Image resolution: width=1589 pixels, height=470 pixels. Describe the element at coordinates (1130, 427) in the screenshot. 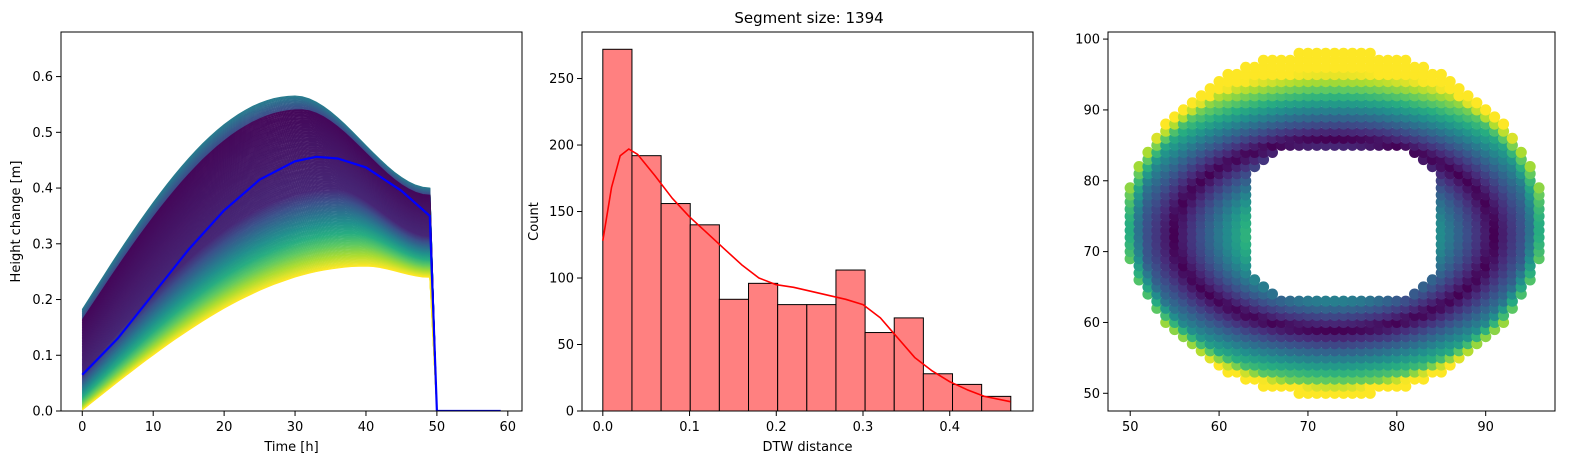

I see `scatter-x-tick-label: 50` at that location.